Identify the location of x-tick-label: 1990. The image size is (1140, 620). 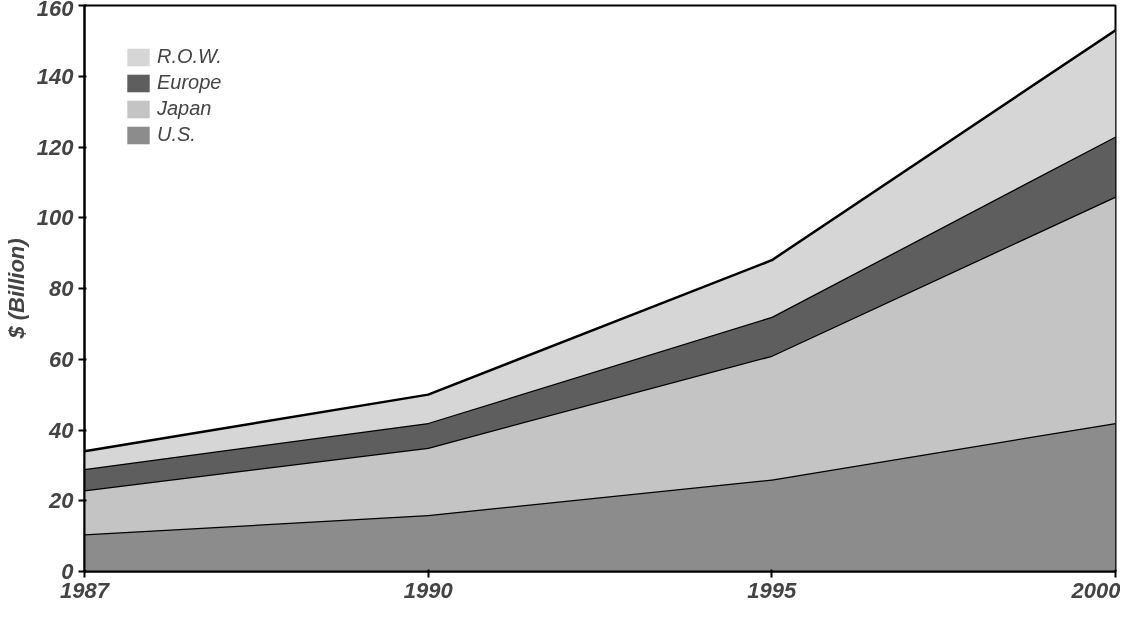
(428, 590).